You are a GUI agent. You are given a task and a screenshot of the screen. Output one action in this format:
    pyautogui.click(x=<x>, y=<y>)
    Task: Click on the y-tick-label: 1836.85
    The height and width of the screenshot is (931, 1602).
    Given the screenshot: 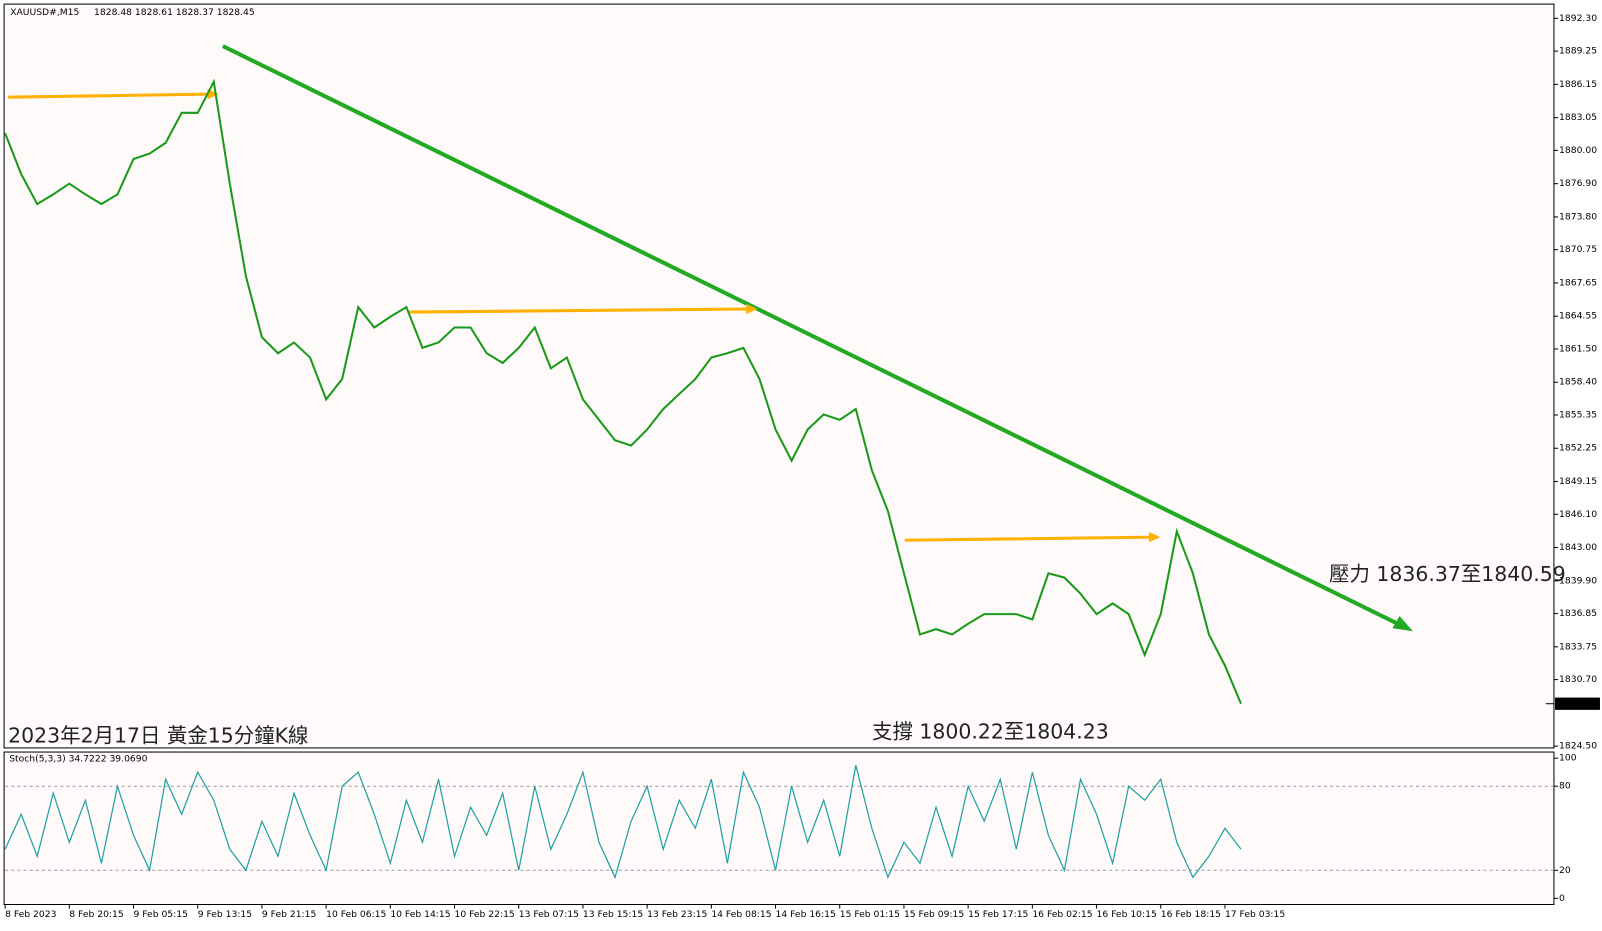 What is the action you would take?
    pyautogui.click(x=1578, y=613)
    